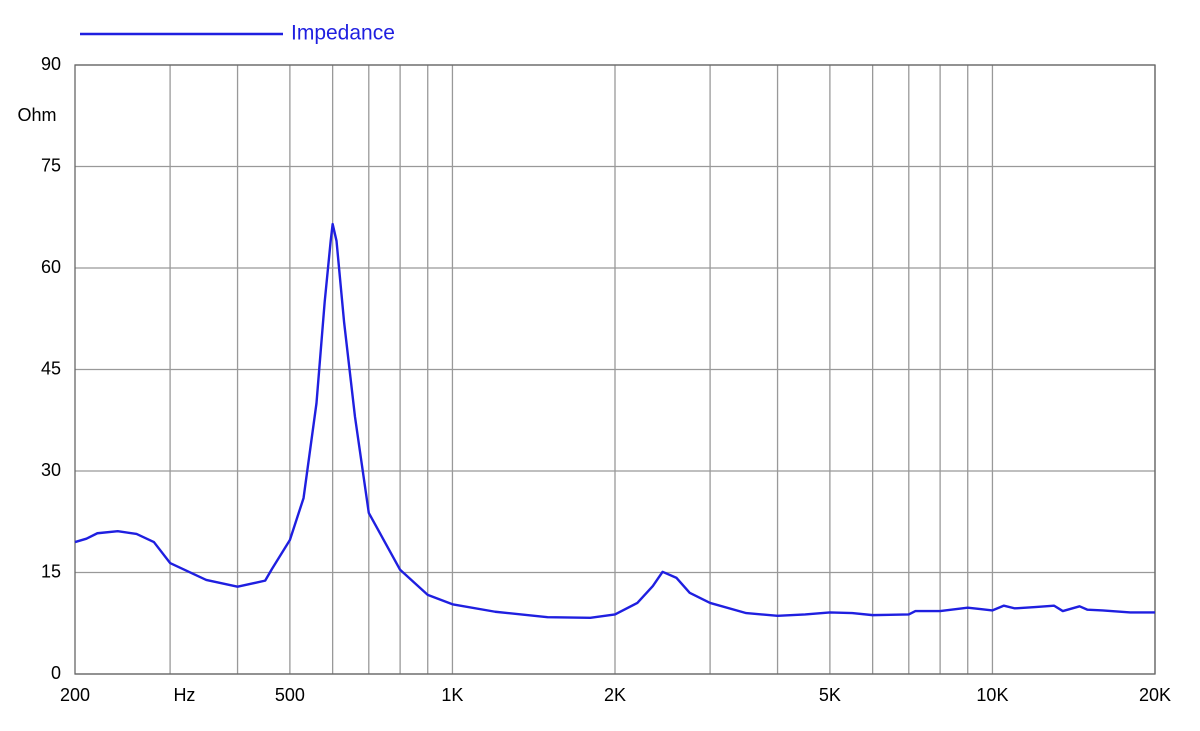  Describe the element at coordinates (51, 267) in the screenshot. I see `y-tick-label: 60` at that location.